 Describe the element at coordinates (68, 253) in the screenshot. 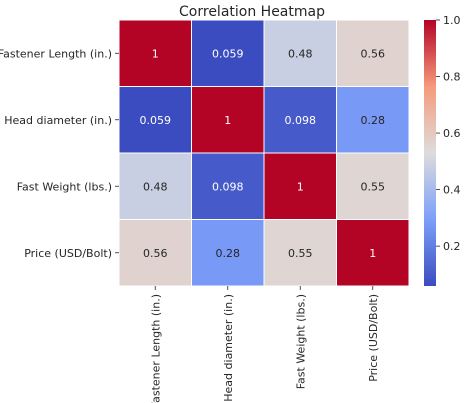

I see `row-label: Price (USD/Bolt)` at that location.